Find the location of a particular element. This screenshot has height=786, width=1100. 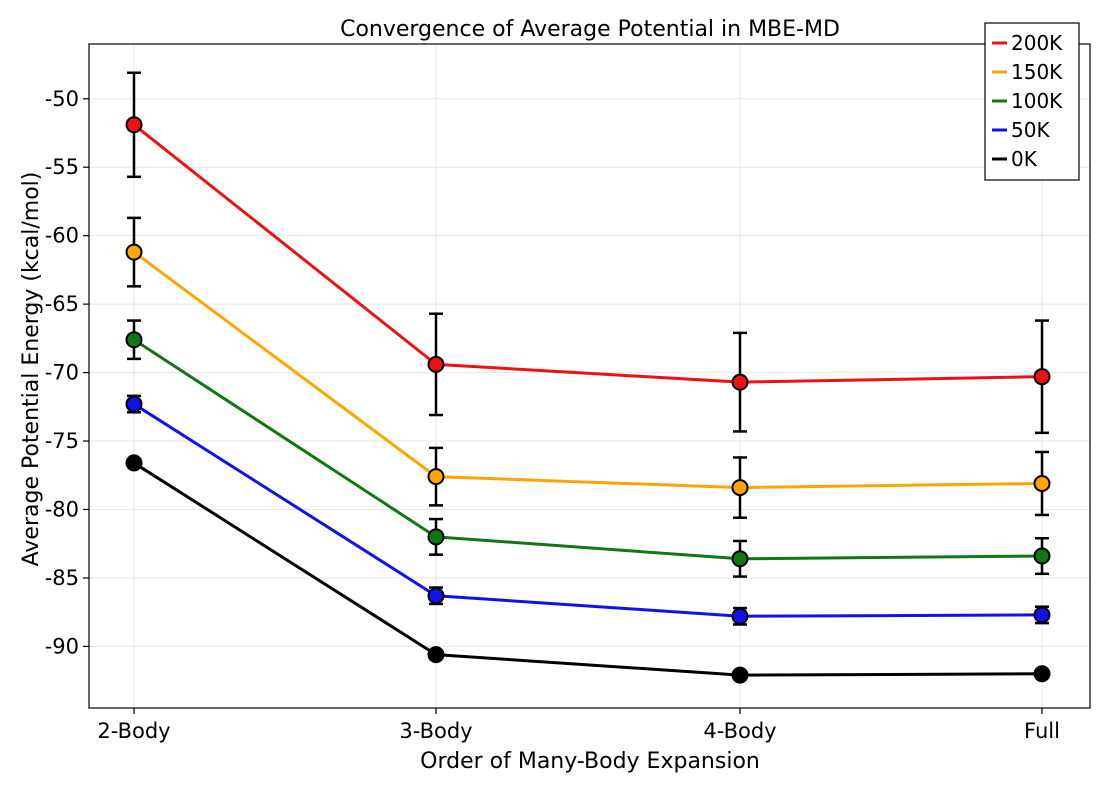

x-axis: 2-Body 3-Body 4-Body Full is located at coordinates (578, 725).